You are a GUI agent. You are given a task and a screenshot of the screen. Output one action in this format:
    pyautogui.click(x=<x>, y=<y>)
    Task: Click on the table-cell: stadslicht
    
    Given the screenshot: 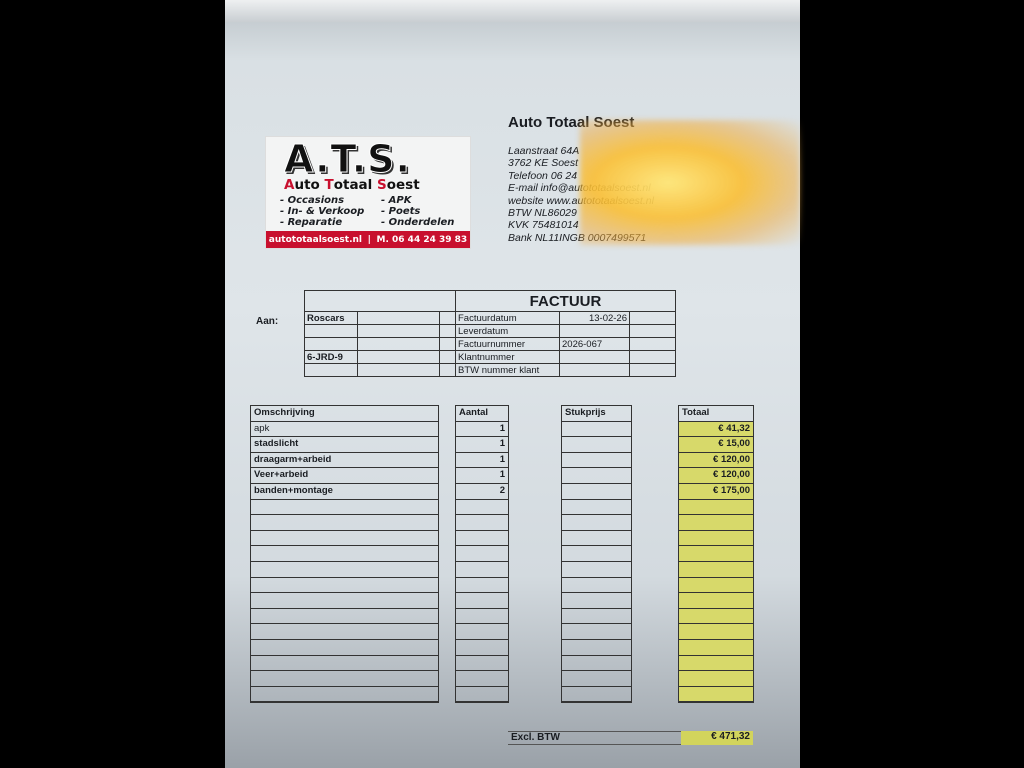 What is the action you would take?
    pyautogui.click(x=344, y=445)
    